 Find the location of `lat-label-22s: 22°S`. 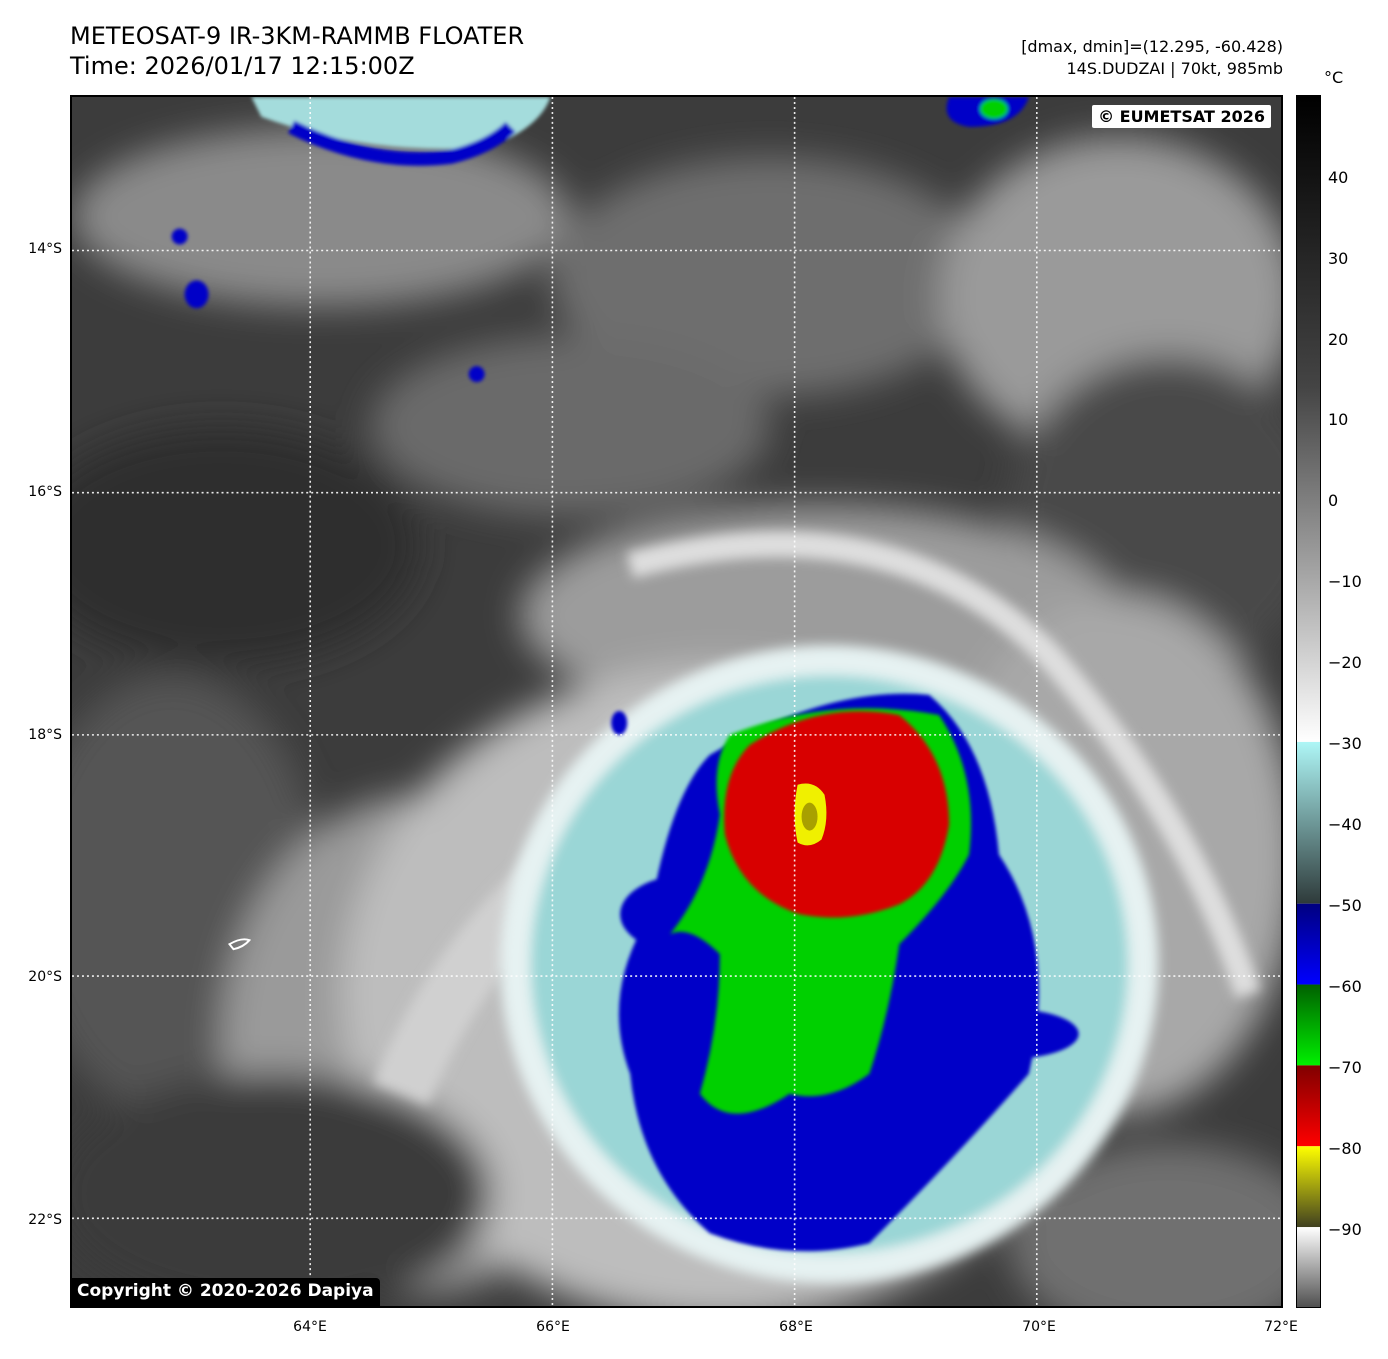

lat-label-22s: 22°S is located at coordinates (45, 1220).